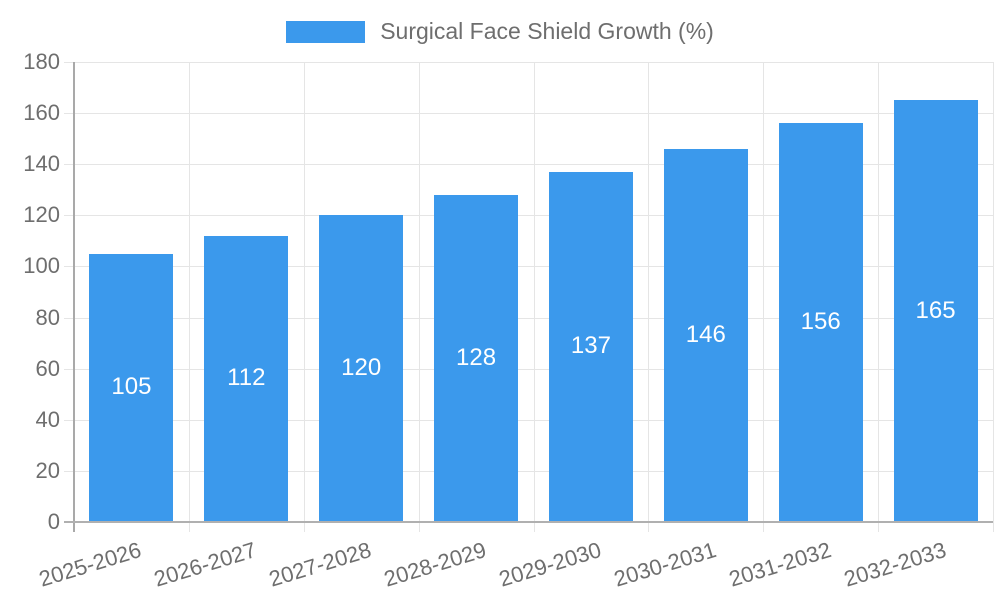 Image resolution: width=1000 pixels, height=600 pixels. I want to click on y-tick-label: 120, so click(41, 215).